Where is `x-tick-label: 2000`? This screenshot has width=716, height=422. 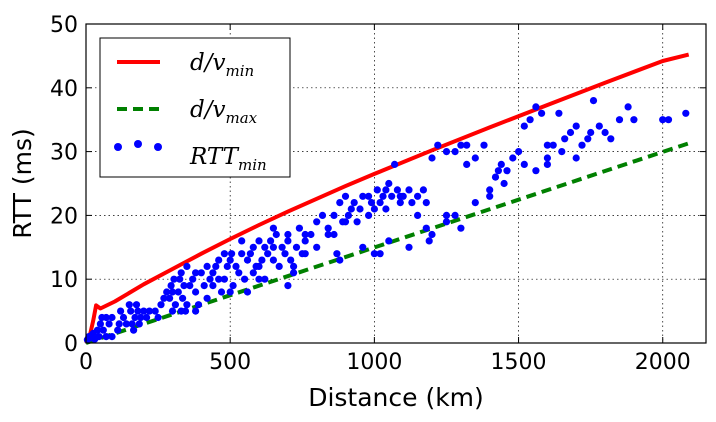
x-tick-label: 2000 is located at coordinates (663, 362).